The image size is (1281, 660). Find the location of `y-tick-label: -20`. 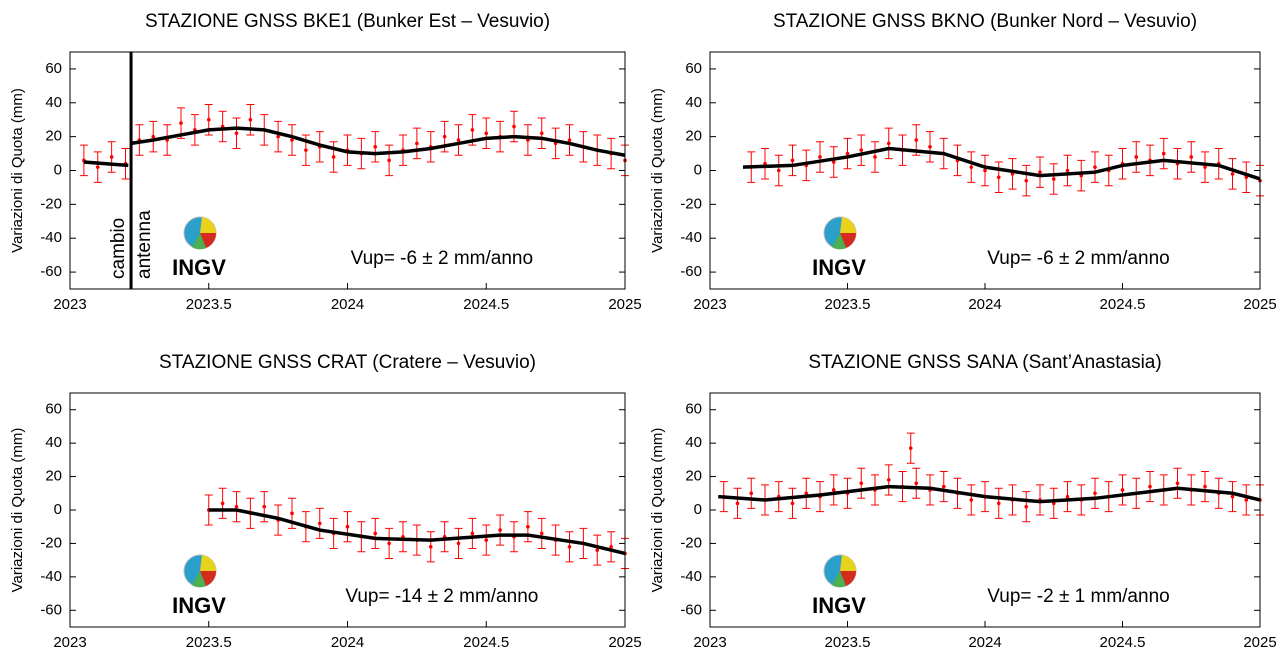

y-tick-label: -20 is located at coordinates (691, 203).